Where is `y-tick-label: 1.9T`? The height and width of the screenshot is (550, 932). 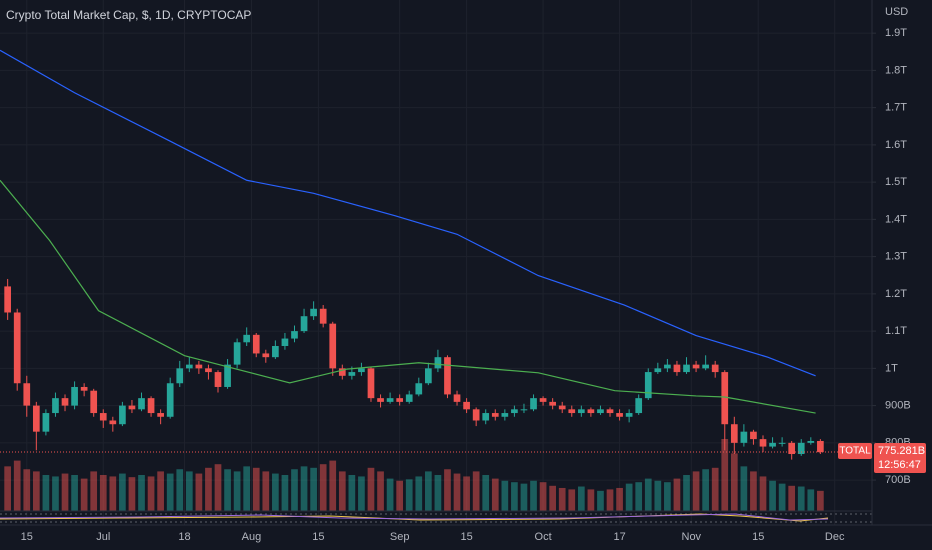 y-tick-label: 1.9T is located at coordinates (896, 33).